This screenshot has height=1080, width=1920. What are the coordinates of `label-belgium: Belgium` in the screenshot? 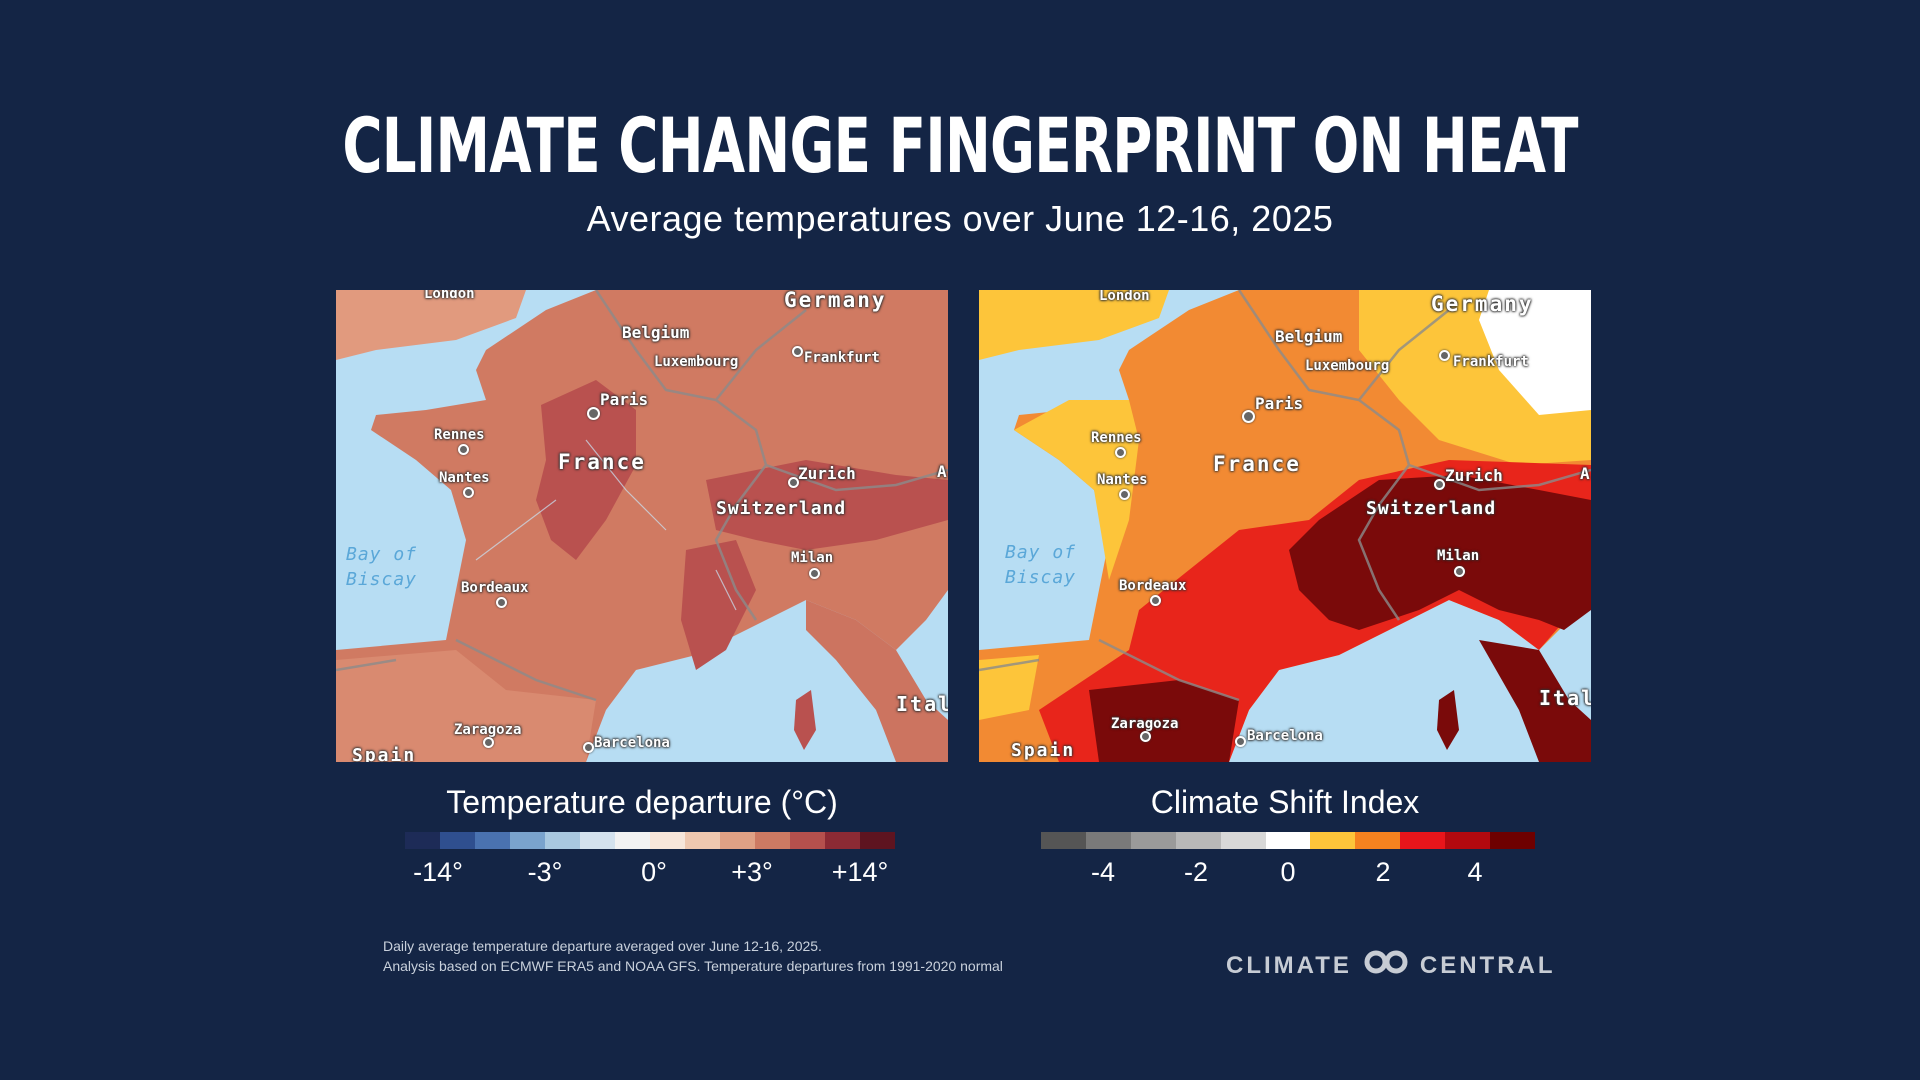 It's located at (656, 332).